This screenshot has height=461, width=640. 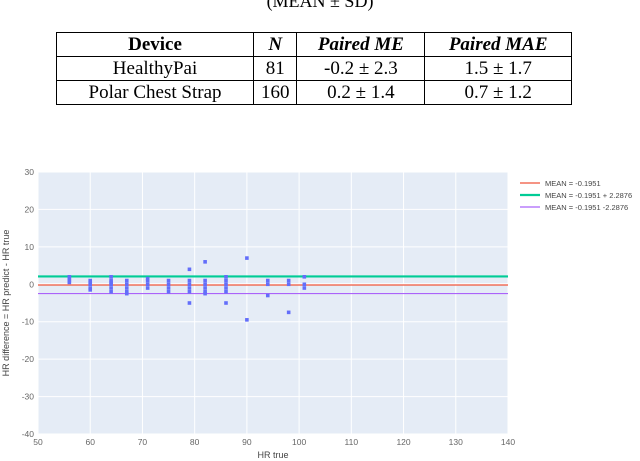 I want to click on legend-label: MEAN = -0.1951 + 2.2876, so click(x=588, y=195).